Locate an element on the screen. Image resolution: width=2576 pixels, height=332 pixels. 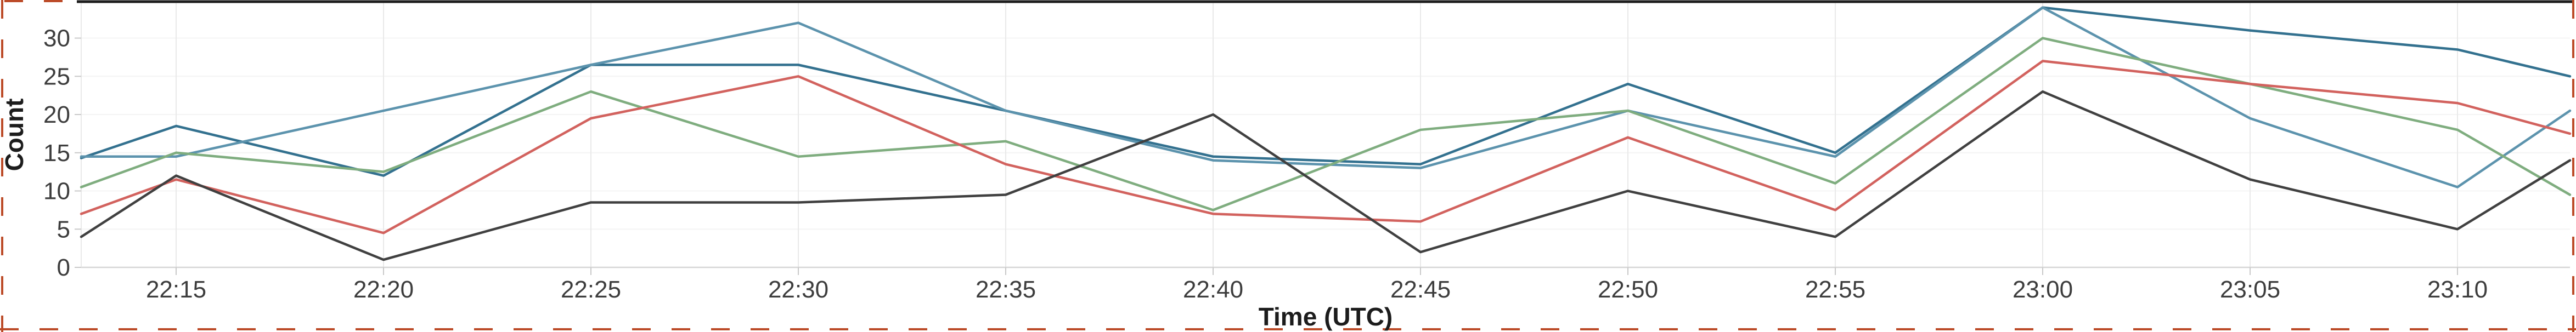
y-tick-label: 10 is located at coordinates (57, 191).